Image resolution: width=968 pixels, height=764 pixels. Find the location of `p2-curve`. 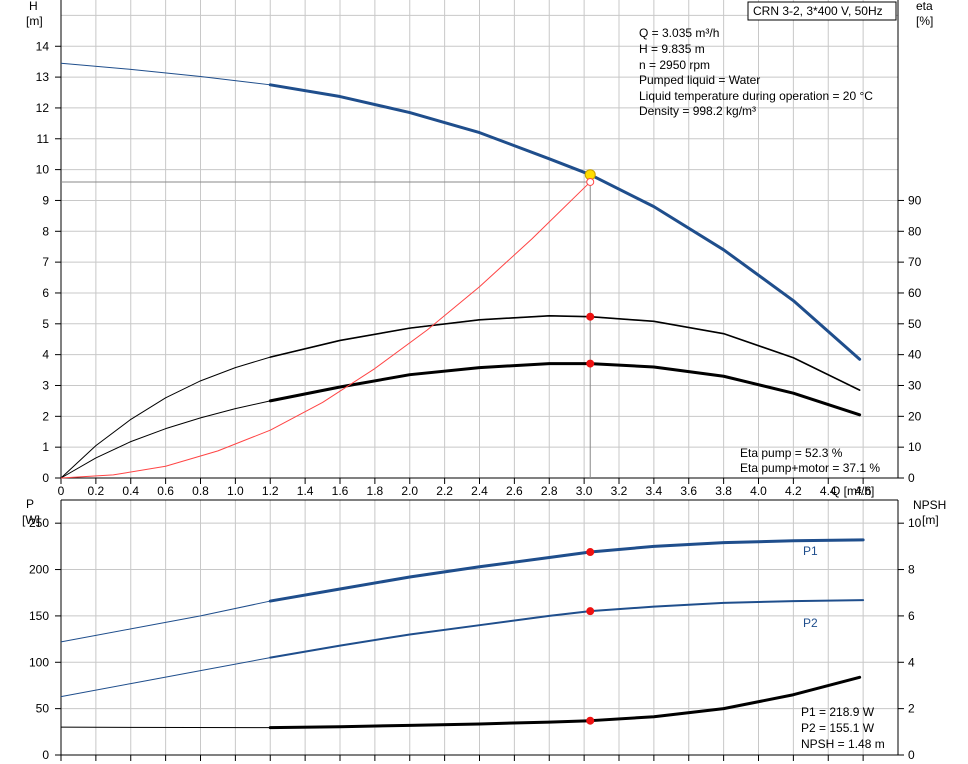

p2-curve is located at coordinates (462, 648).